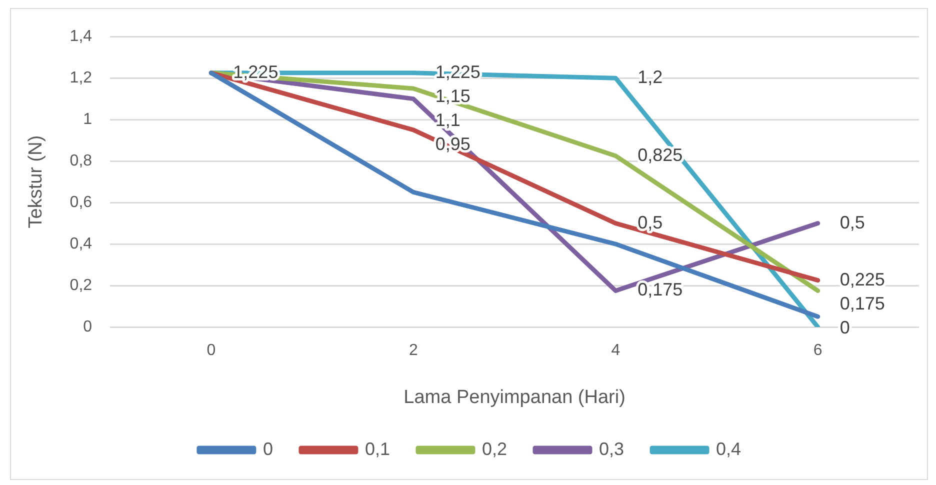  Describe the element at coordinates (447, 120) in the screenshot. I see `data-label: 1,1` at that location.